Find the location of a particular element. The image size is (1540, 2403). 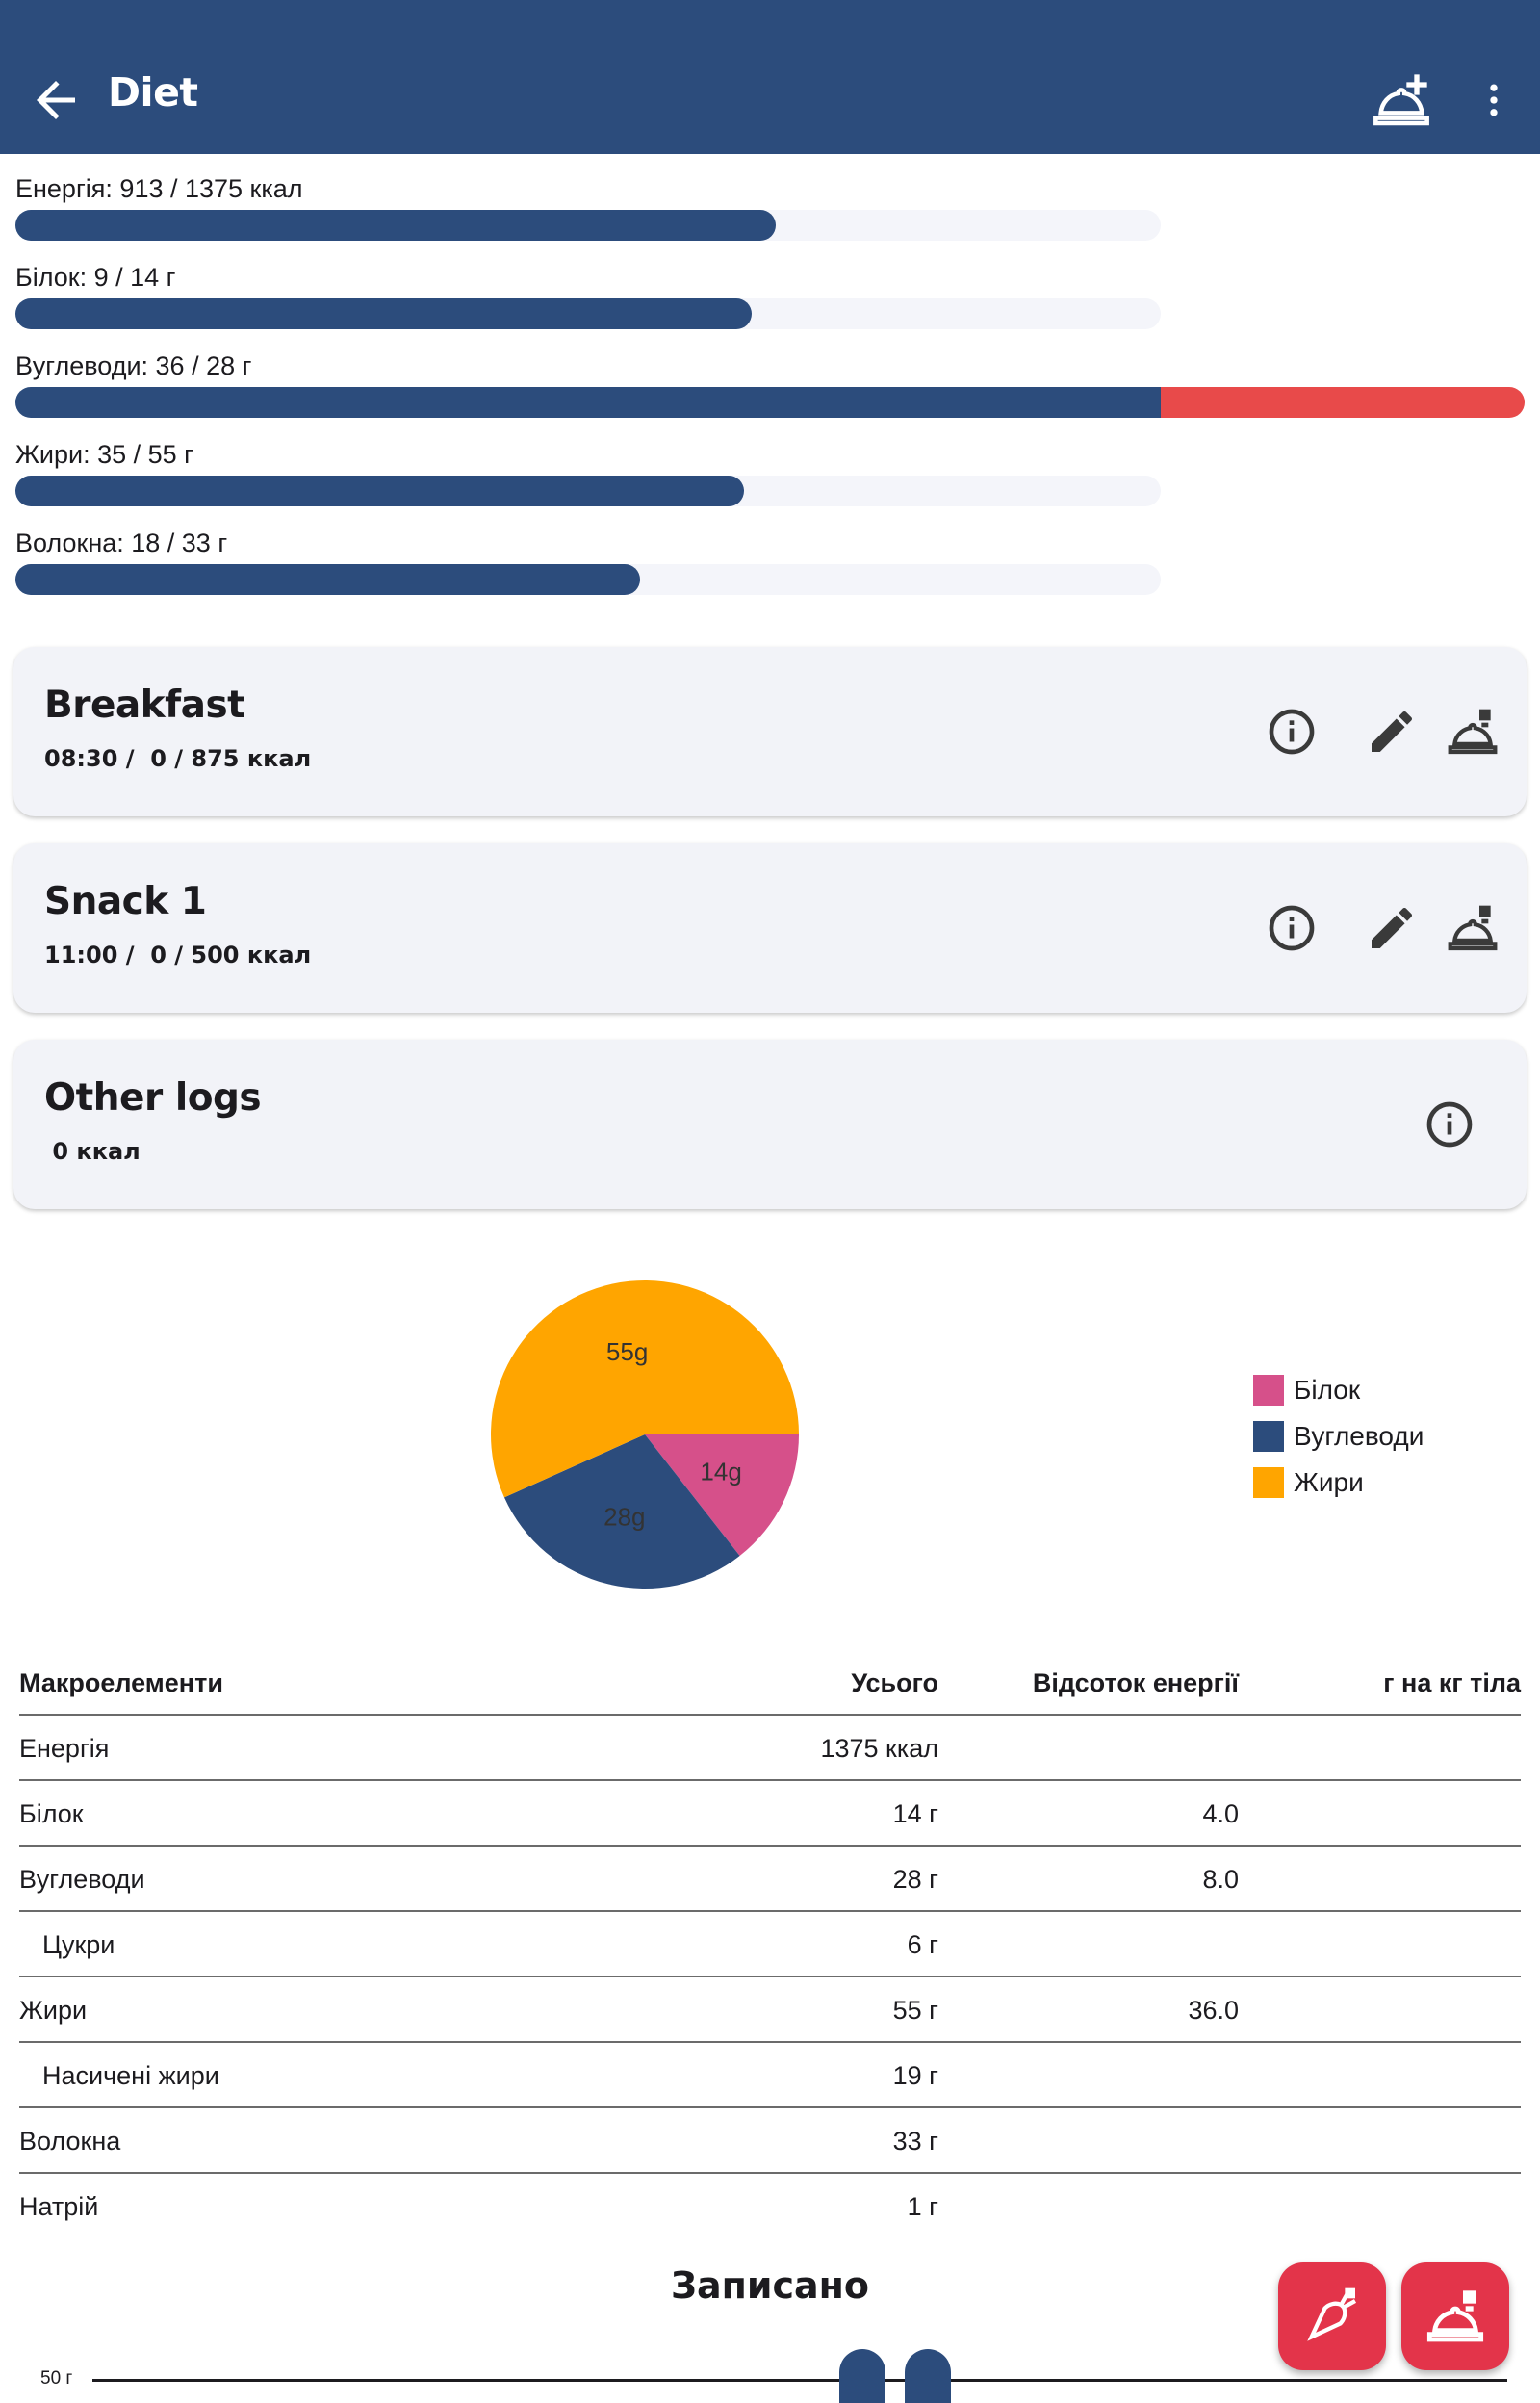

total-cell: 6 г is located at coordinates (922, 1944).